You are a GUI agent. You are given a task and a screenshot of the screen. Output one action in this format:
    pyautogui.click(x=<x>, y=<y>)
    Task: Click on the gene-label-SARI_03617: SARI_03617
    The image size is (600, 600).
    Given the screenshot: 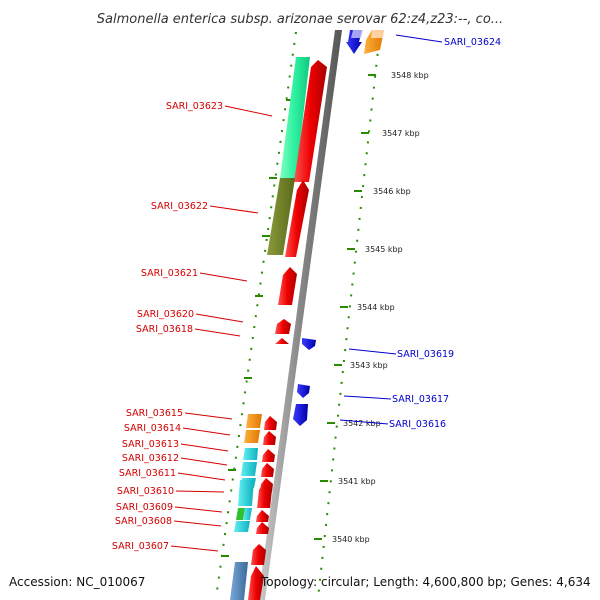 What is the action you would take?
    pyautogui.click(x=420, y=399)
    